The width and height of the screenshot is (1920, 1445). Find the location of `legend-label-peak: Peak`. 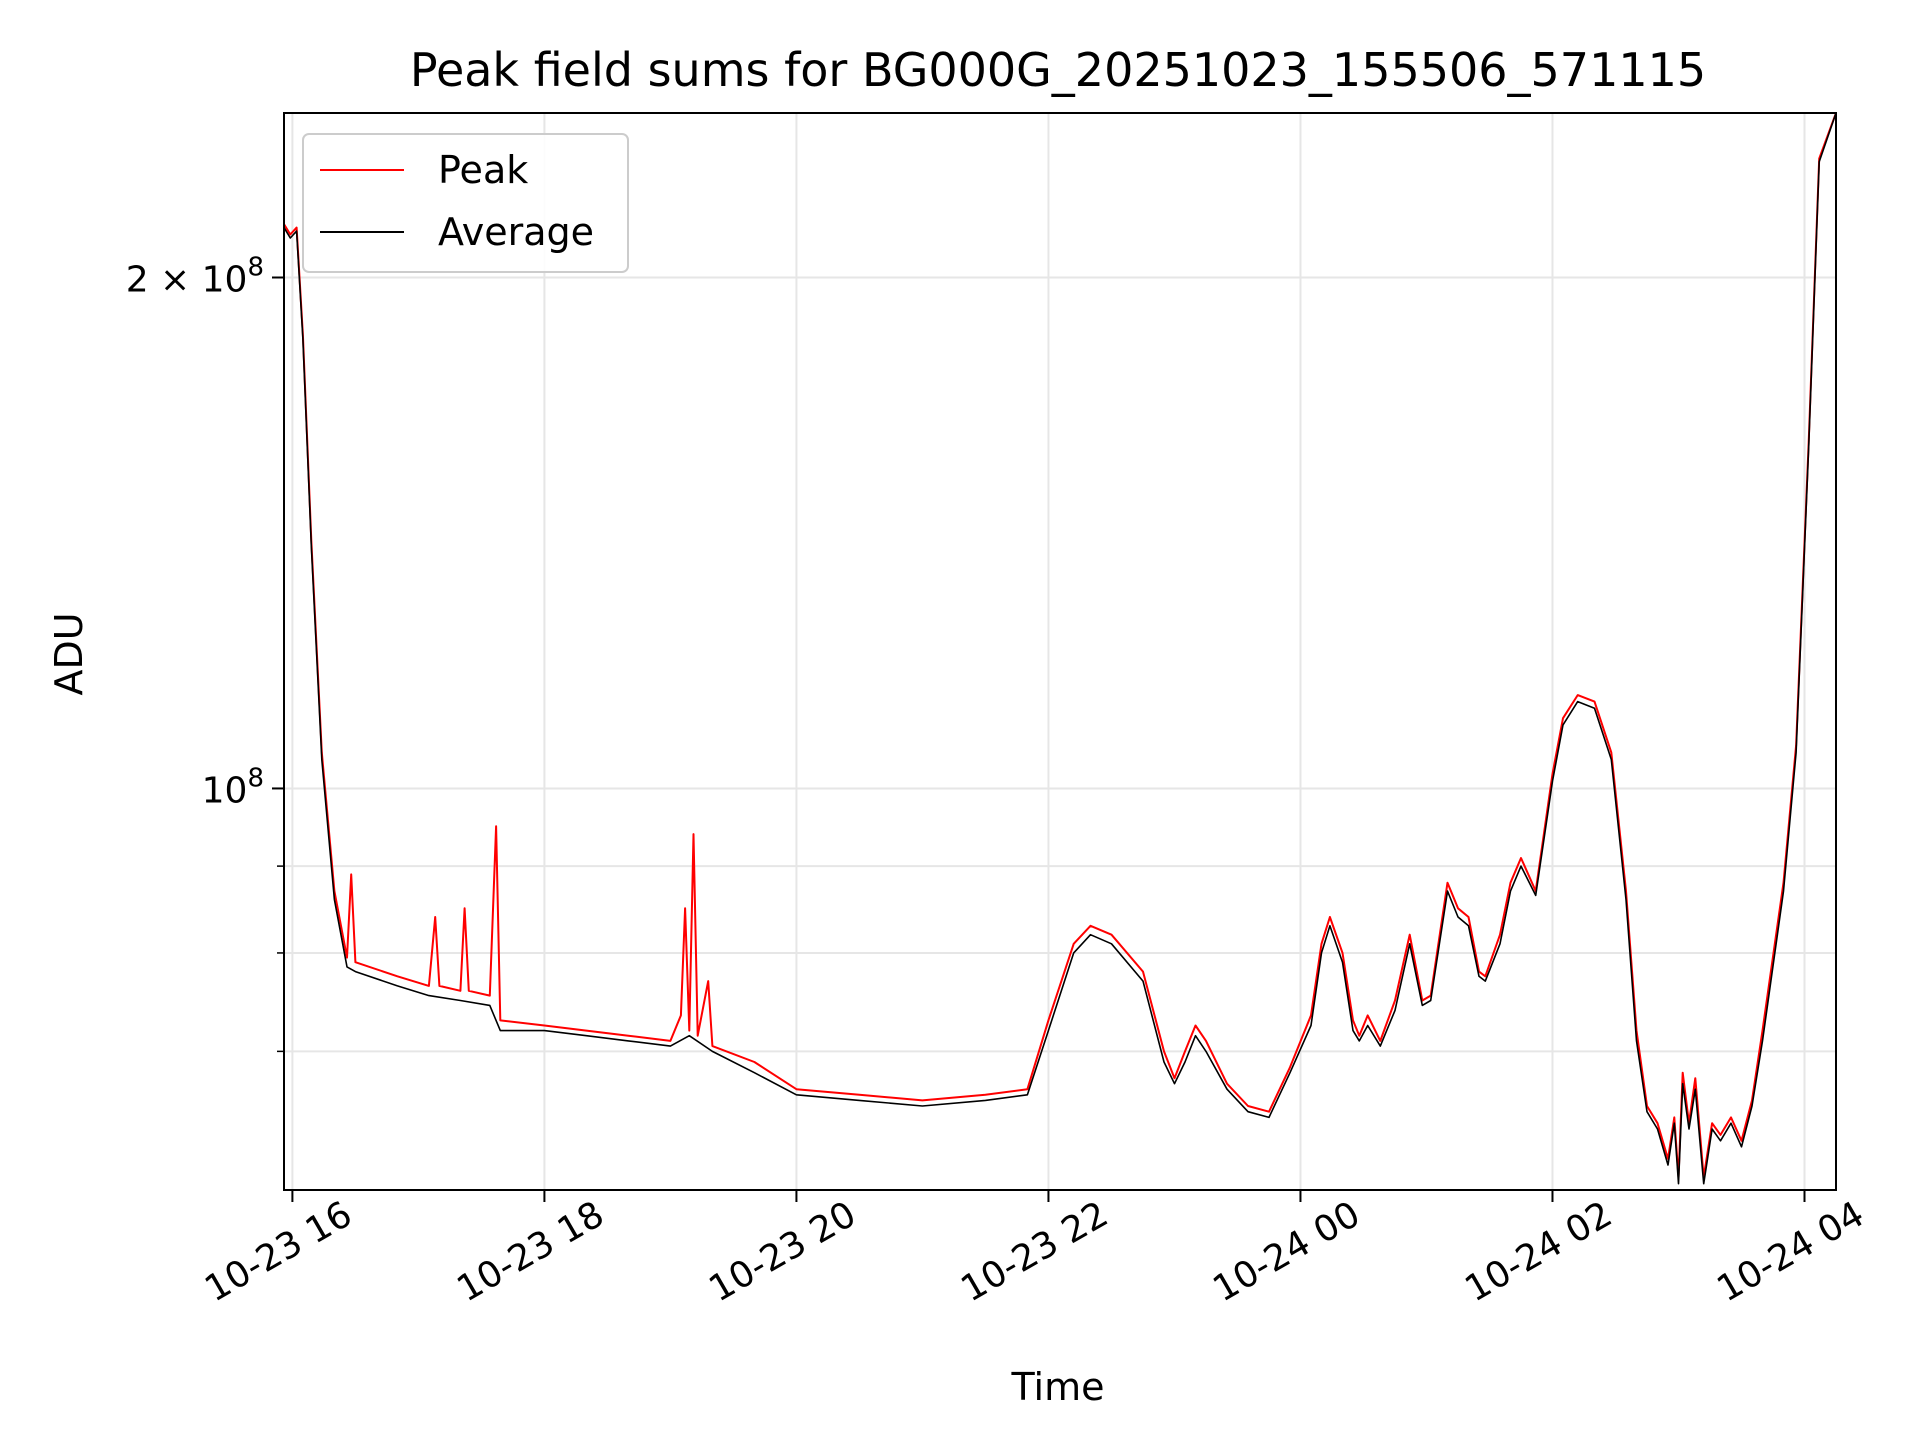

legend-label-peak: Peak is located at coordinates (483, 170).